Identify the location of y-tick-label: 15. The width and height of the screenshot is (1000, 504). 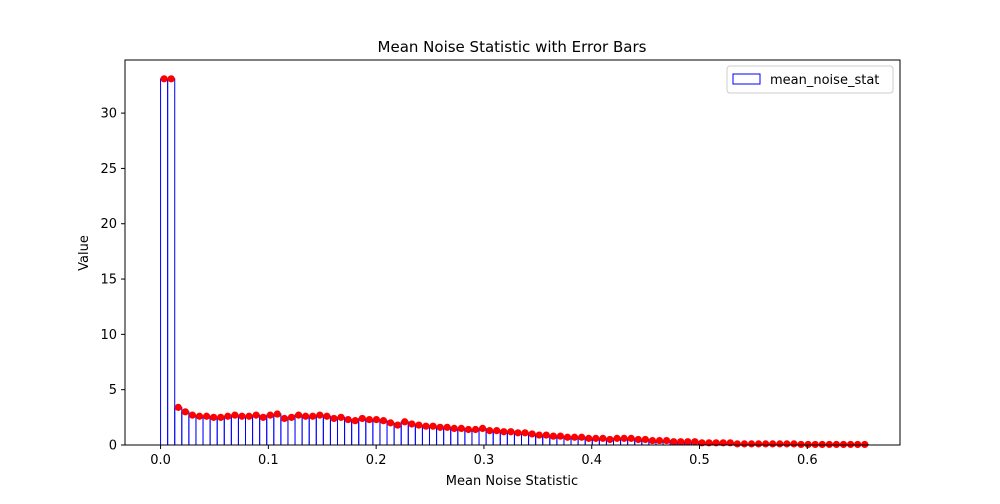
(108, 280).